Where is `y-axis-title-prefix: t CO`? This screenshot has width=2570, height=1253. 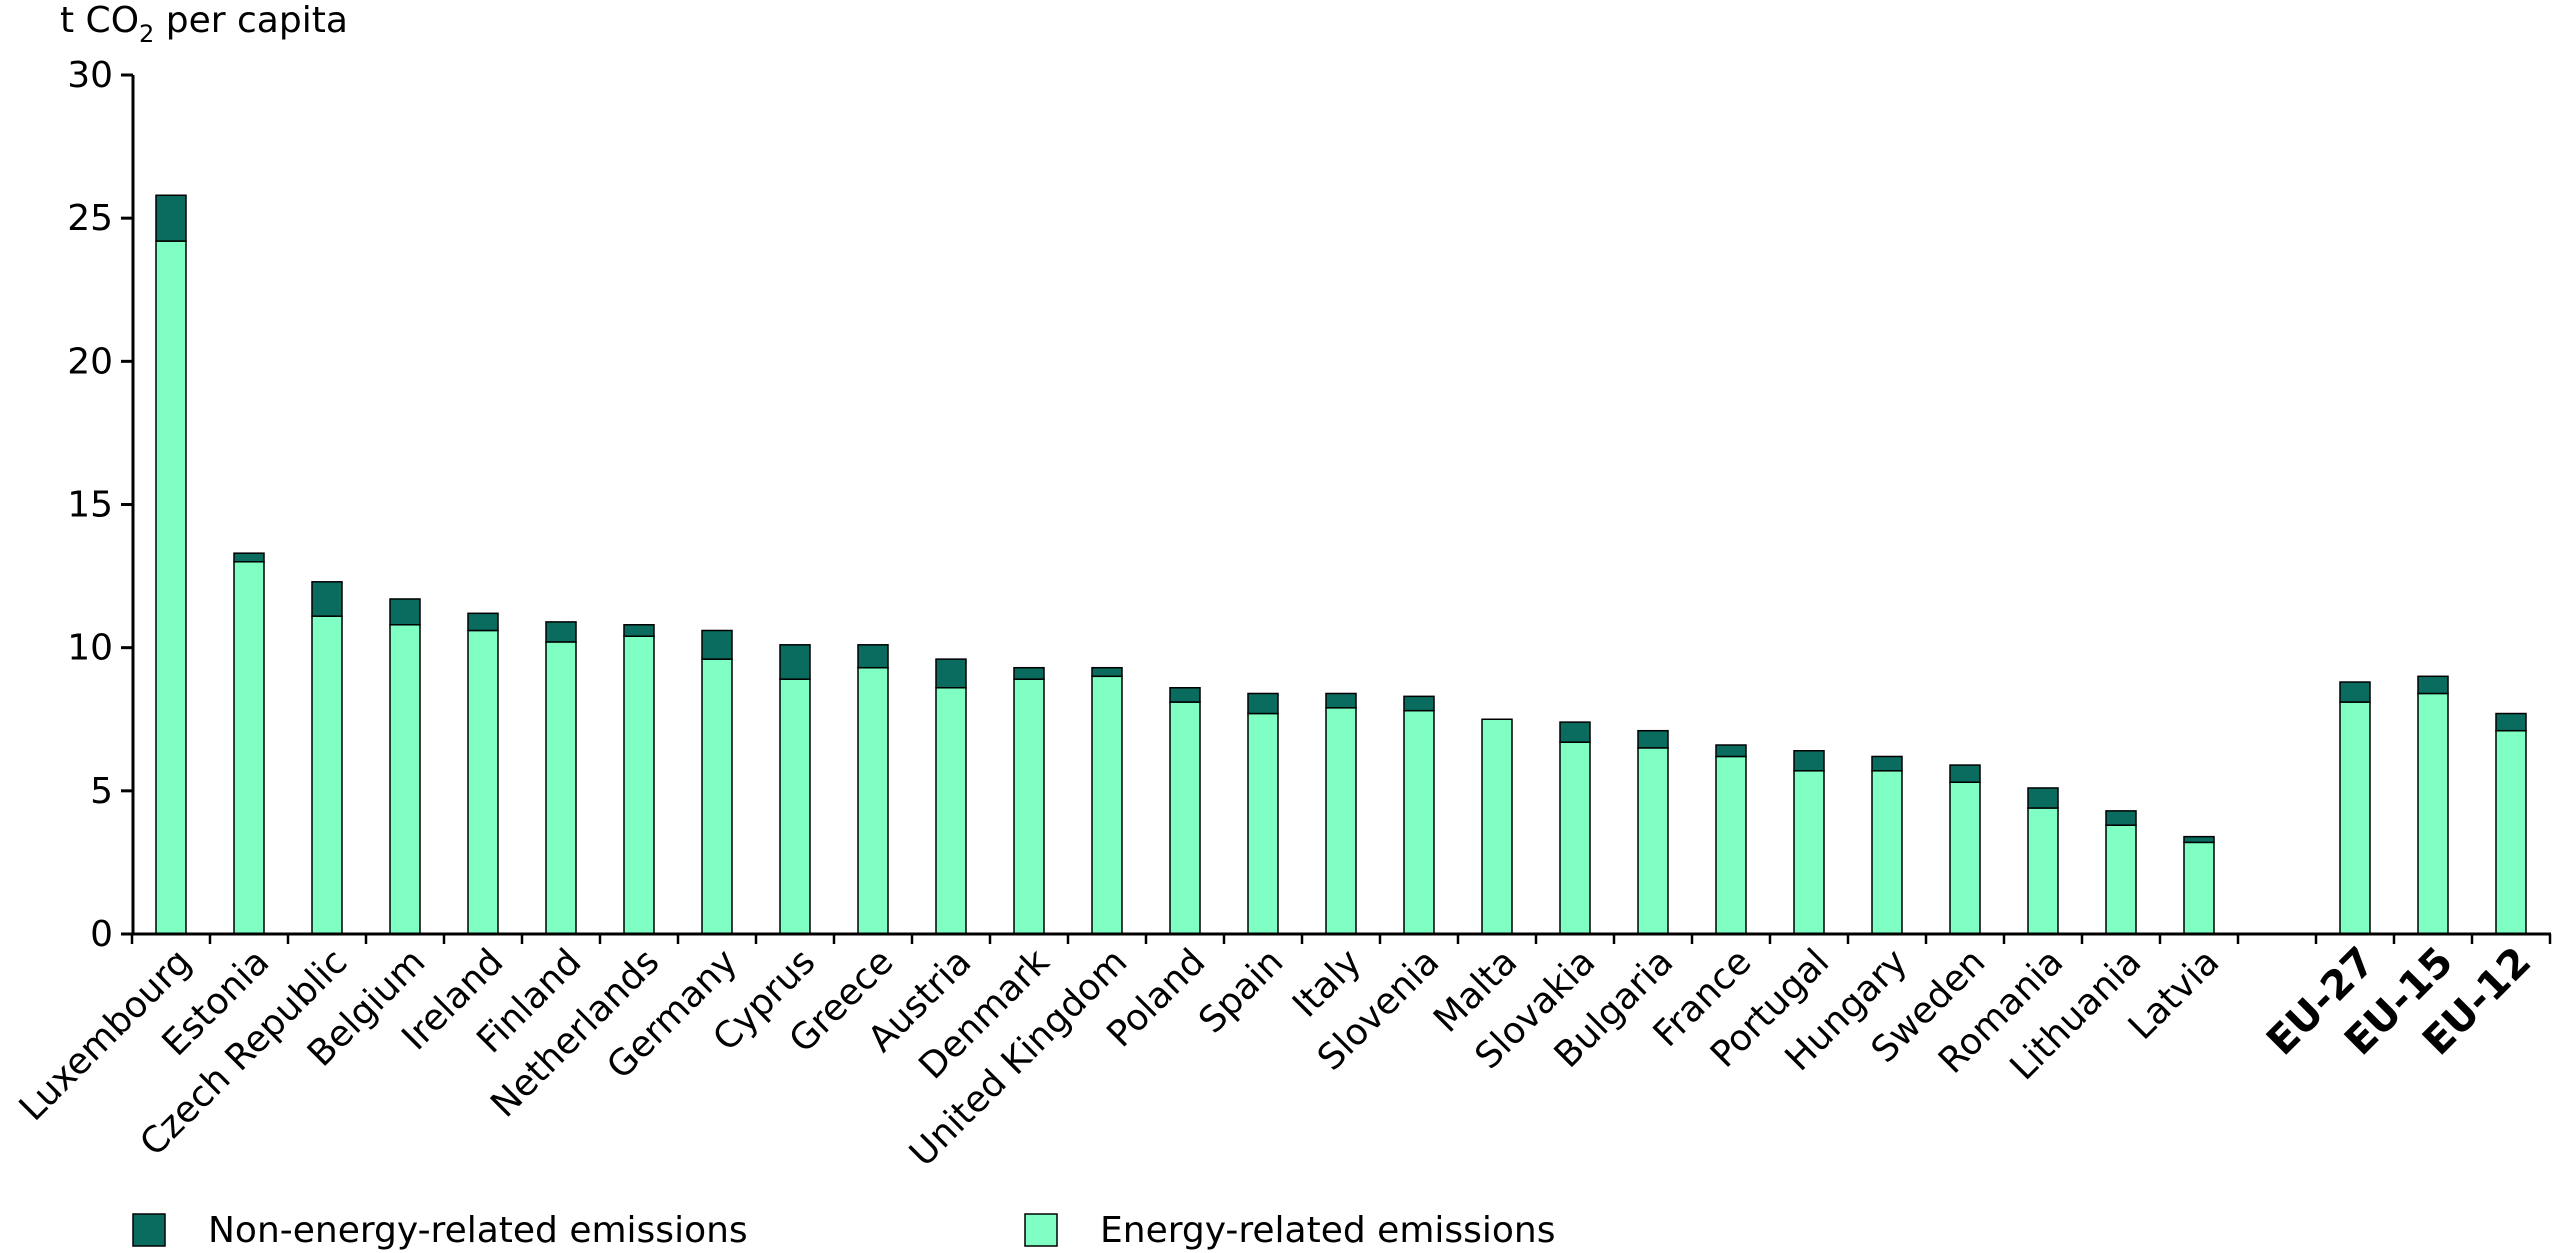 y-axis-title-prefix: t CO is located at coordinates (99, 20).